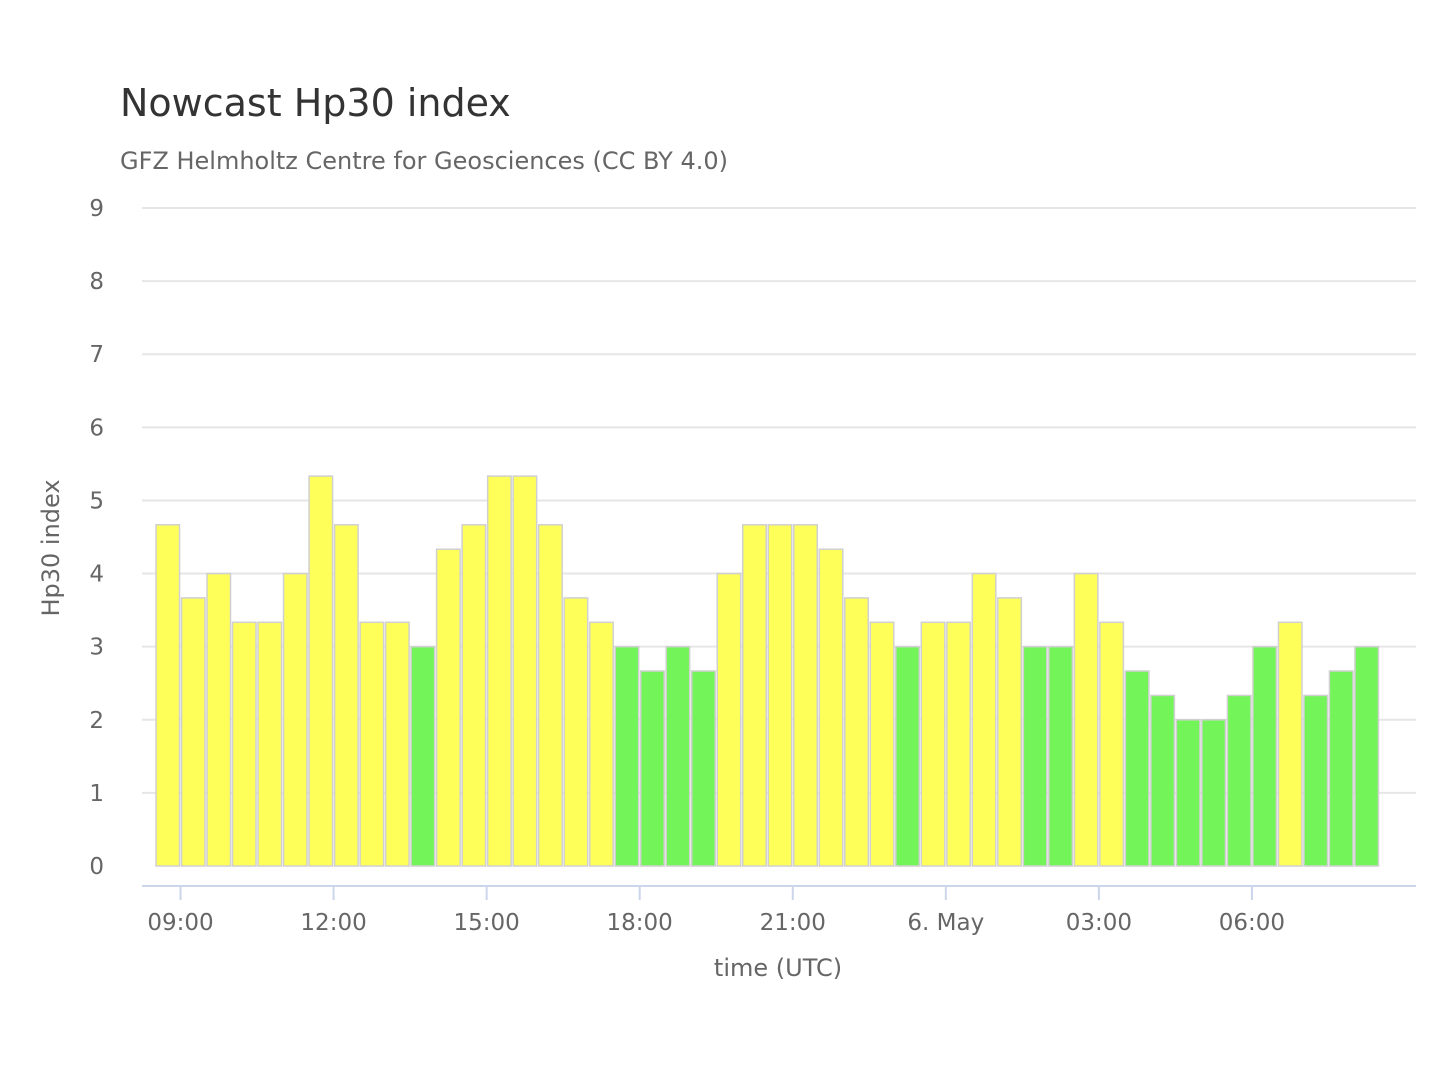 The image size is (1440, 1080). What do you see at coordinates (180, 923) in the screenshot?
I see `x-tick-label: 09:00` at bounding box center [180, 923].